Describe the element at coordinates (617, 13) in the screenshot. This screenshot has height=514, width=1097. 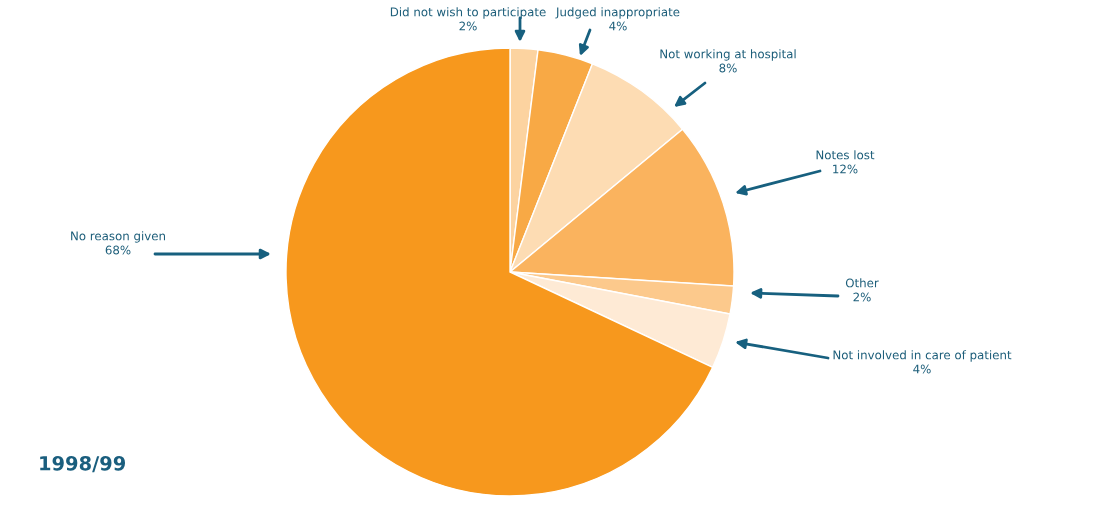
I see `slice-label: Judged inappropriate` at that location.